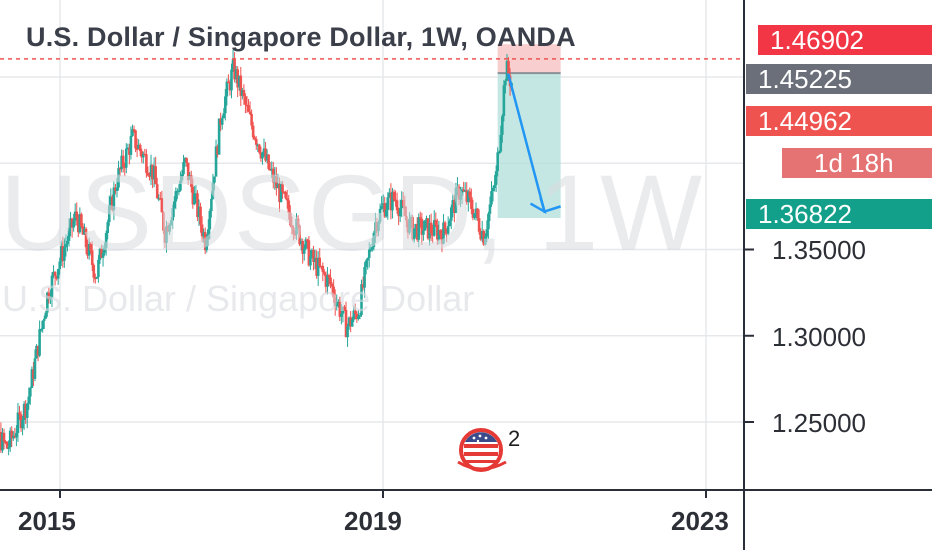 Image resolution: width=932 pixels, height=550 pixels. What do you see at coordinates (529, 131) in the screenshot?
I see `position-zones` at bounding box center [529, 131].